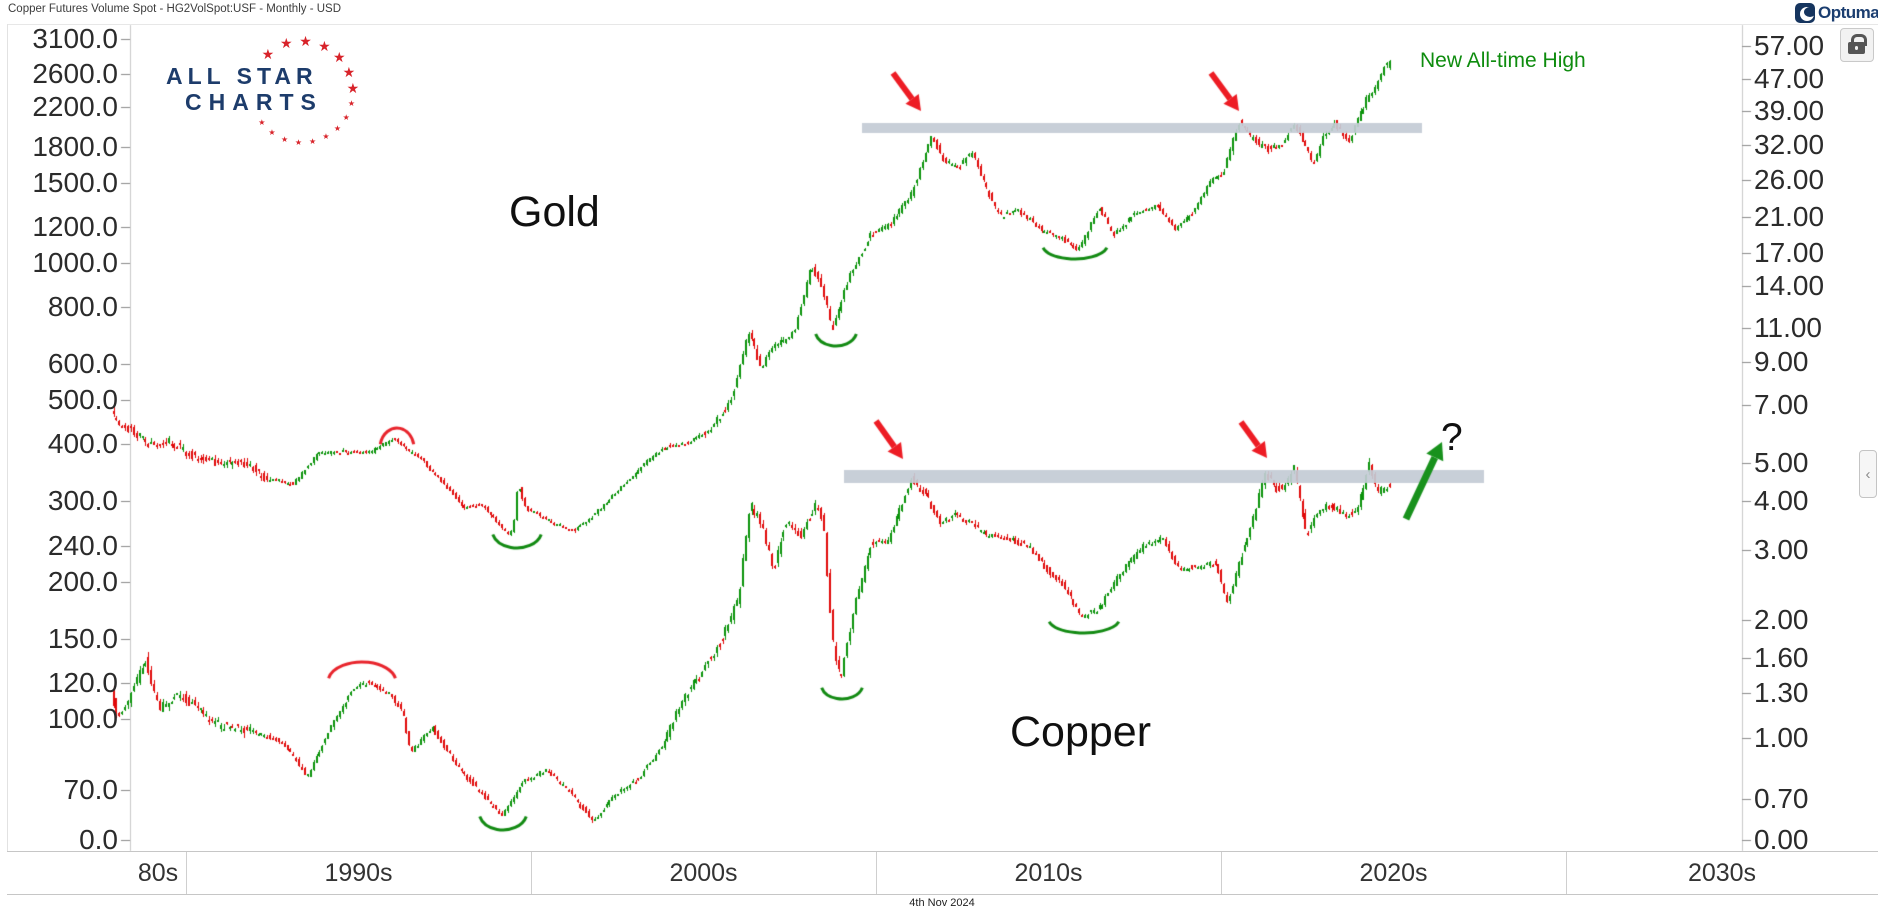  What do you see at coordinates (82, 501) in the screenshot?
I see `left-axis-tick-label: 300.0` at bounding box center [82, 501].